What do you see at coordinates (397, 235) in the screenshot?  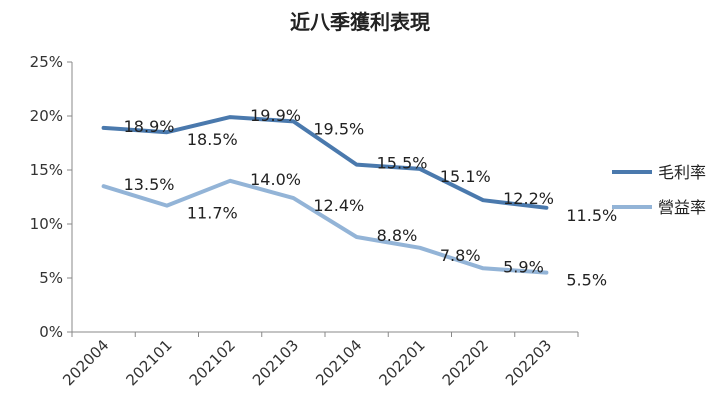 I see `data-label: 8.8%` at bounding box center [397, 235].